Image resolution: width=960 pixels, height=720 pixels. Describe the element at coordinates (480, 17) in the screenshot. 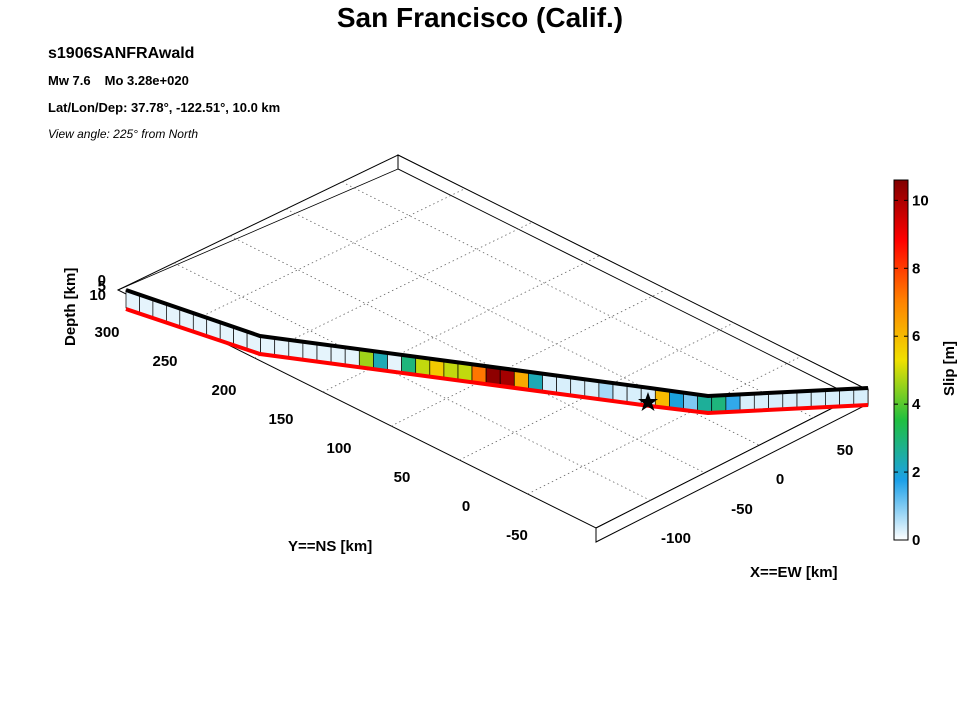

I see `chart-title: San Francisco (Calif.)` at that location.